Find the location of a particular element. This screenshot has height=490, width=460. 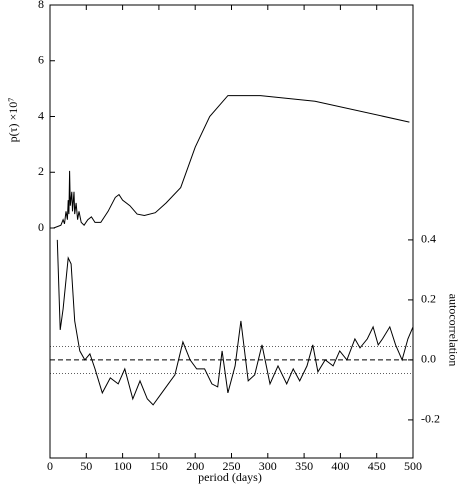

y-tick-label: 0 is located at coordinates (41, 227).